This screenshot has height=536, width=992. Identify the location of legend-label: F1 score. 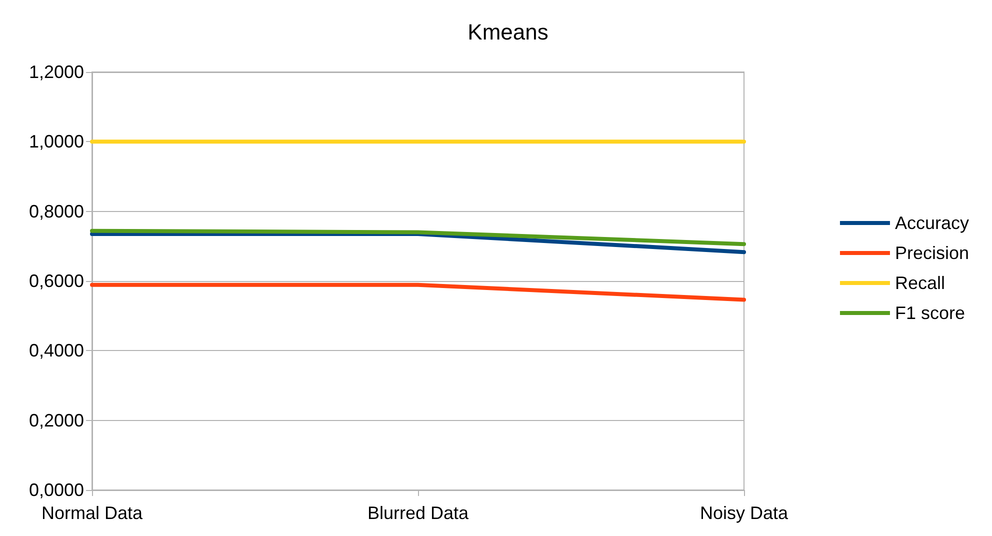
(929, 313).